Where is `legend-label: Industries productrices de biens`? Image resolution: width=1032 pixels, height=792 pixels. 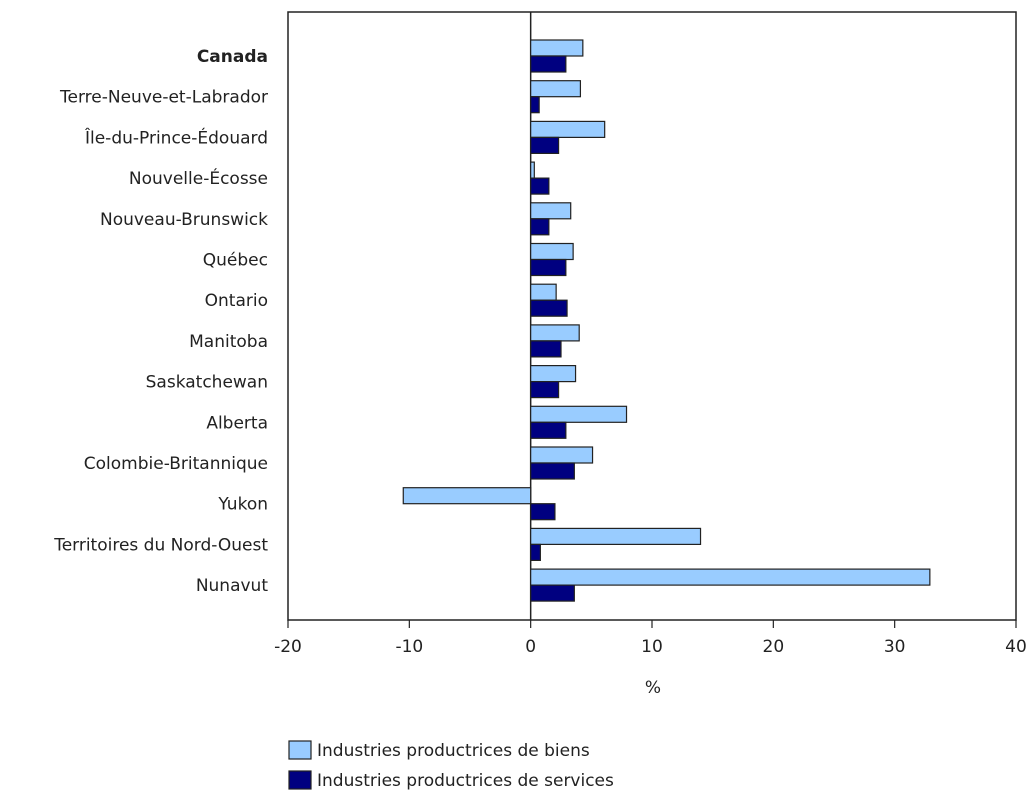 legend-label: Industries productrices de biens is located at coordinates (453, 751).